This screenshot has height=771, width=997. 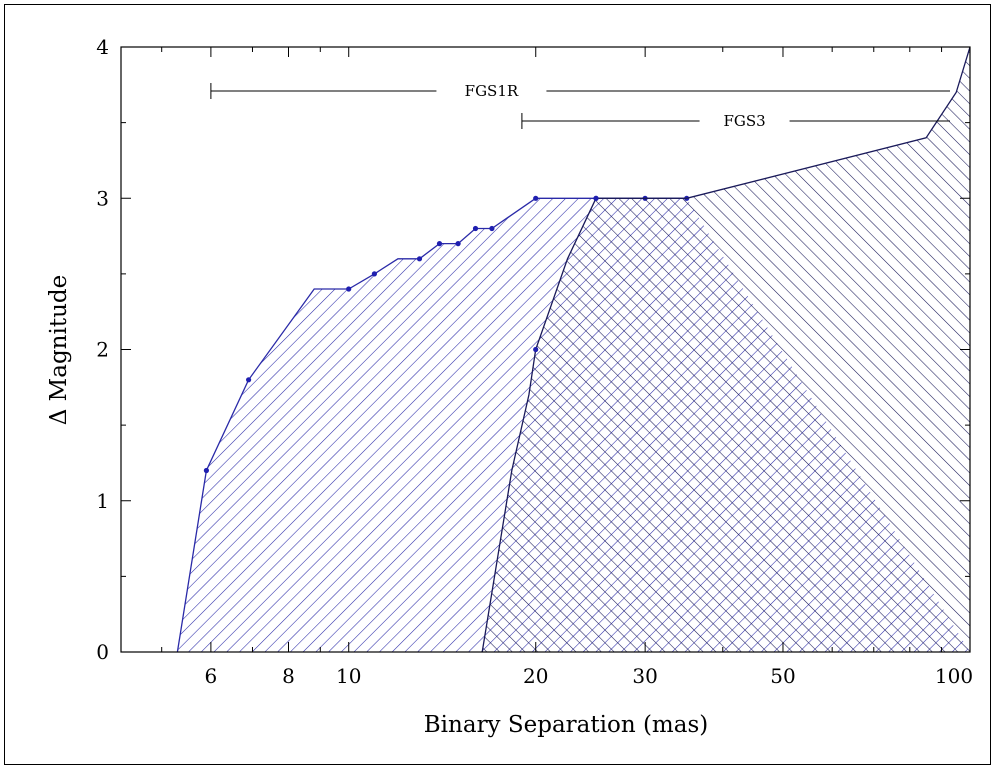 What do you see at coordinates (580, 106) in the screenshot?
I see `range-annotations: FGS1R FGS3` at bounding box center [580, 106].